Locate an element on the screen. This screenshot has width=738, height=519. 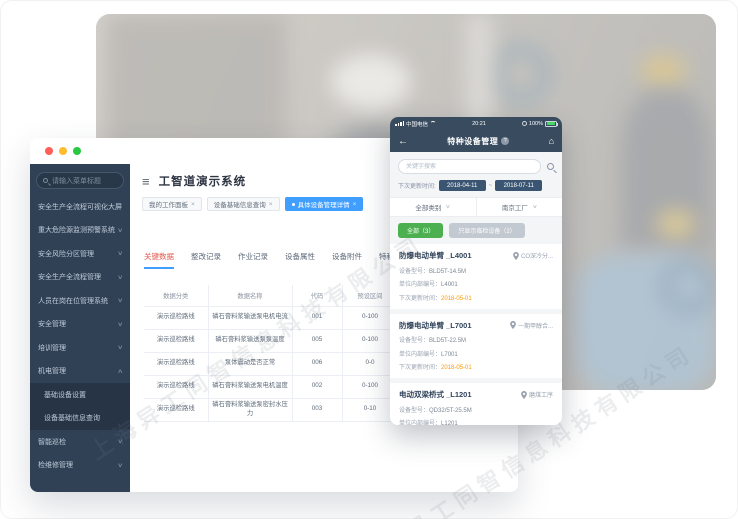
sidebar-item-basic-equipment-setup: 基础设备设置 is located at coordinates (80, 395).